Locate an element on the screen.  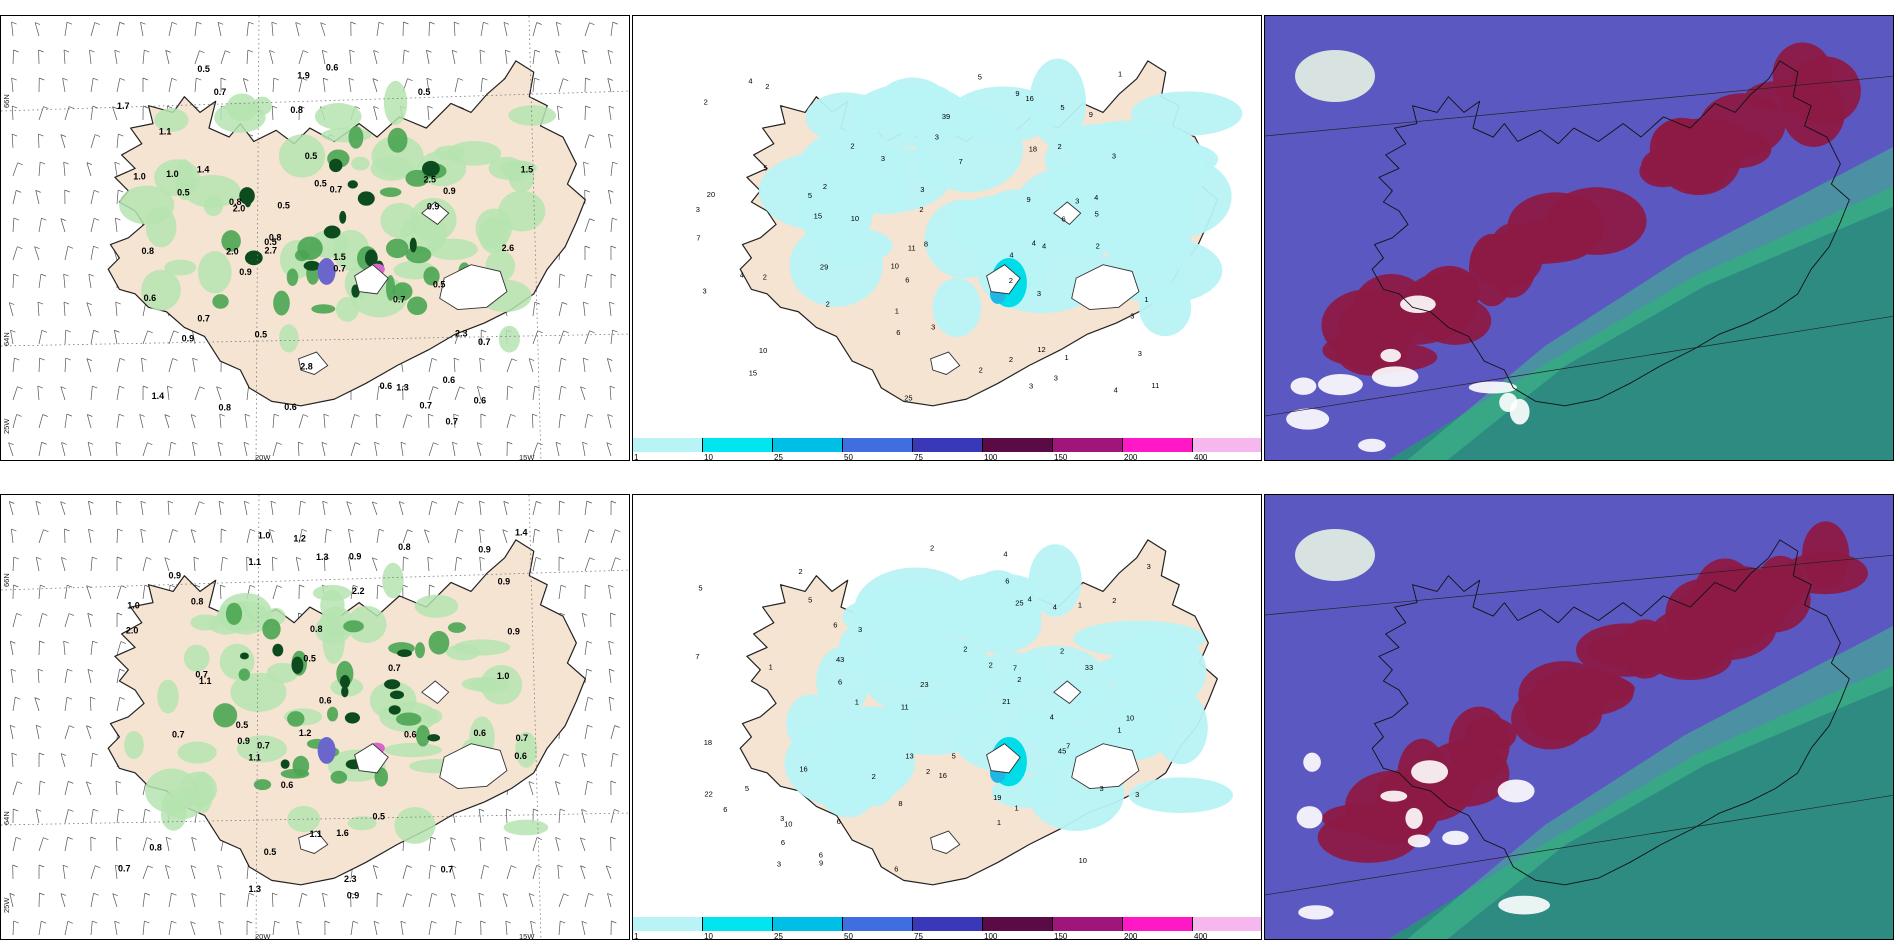
precip-value-label: 16 is located at coordinates (1029, 98).